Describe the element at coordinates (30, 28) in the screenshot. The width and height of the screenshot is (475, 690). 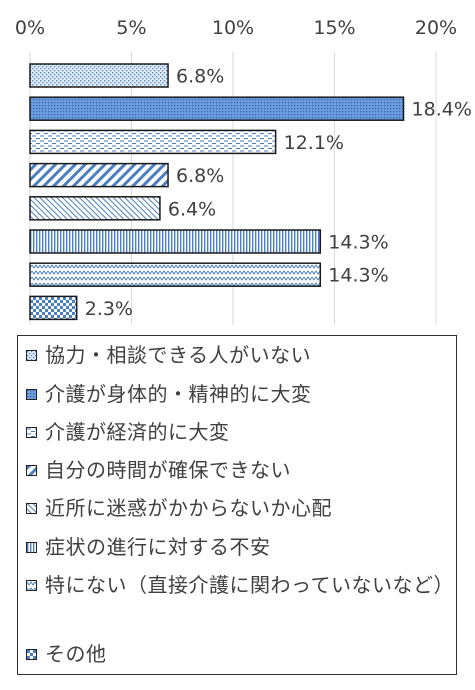
I see `x-tick-label: 0%` at that location.